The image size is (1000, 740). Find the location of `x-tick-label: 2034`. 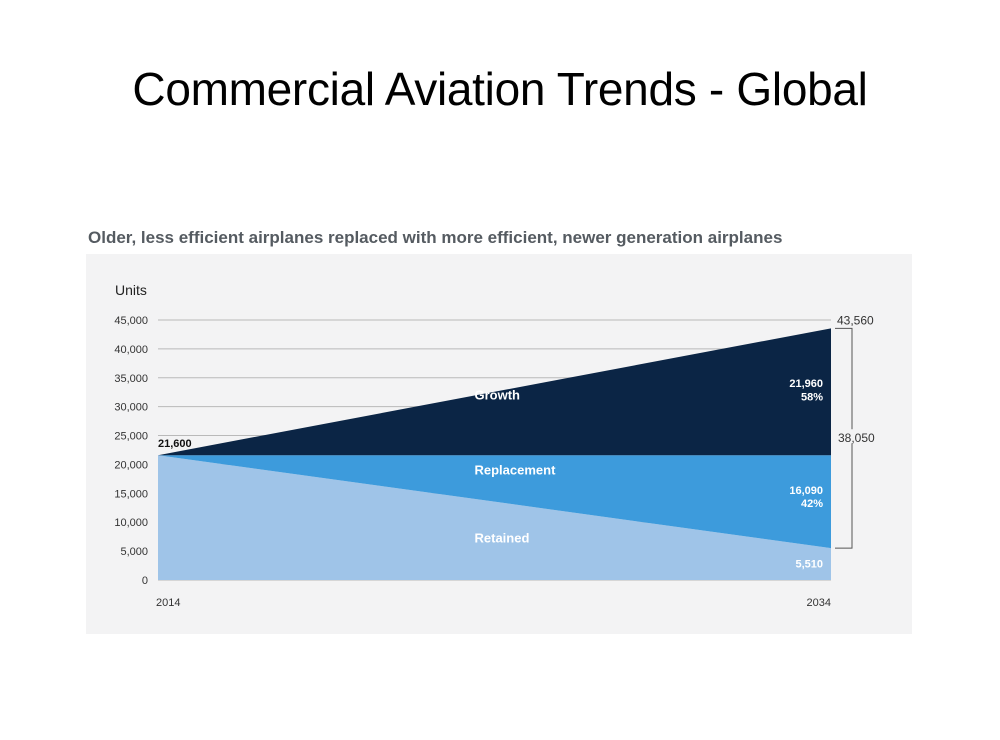

x-tick-label: 2034 is located at coordinates (819, 603).